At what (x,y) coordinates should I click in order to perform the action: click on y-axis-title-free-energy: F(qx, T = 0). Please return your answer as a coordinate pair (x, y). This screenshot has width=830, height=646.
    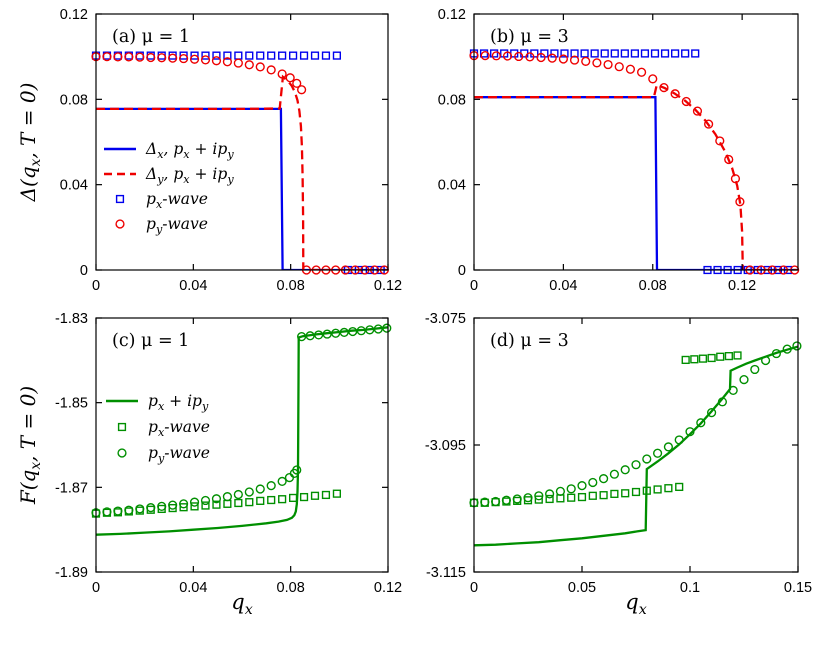
    Looking at the image, I should click on (30, 445).